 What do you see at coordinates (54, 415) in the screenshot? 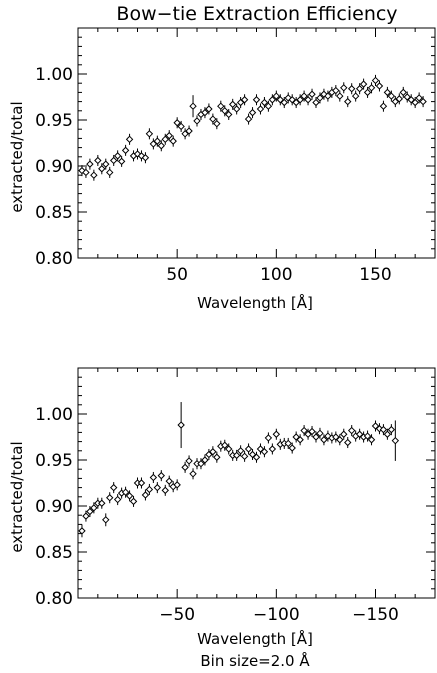
I see `y-tick-label: 1.00` at bounding box center [54, 415].